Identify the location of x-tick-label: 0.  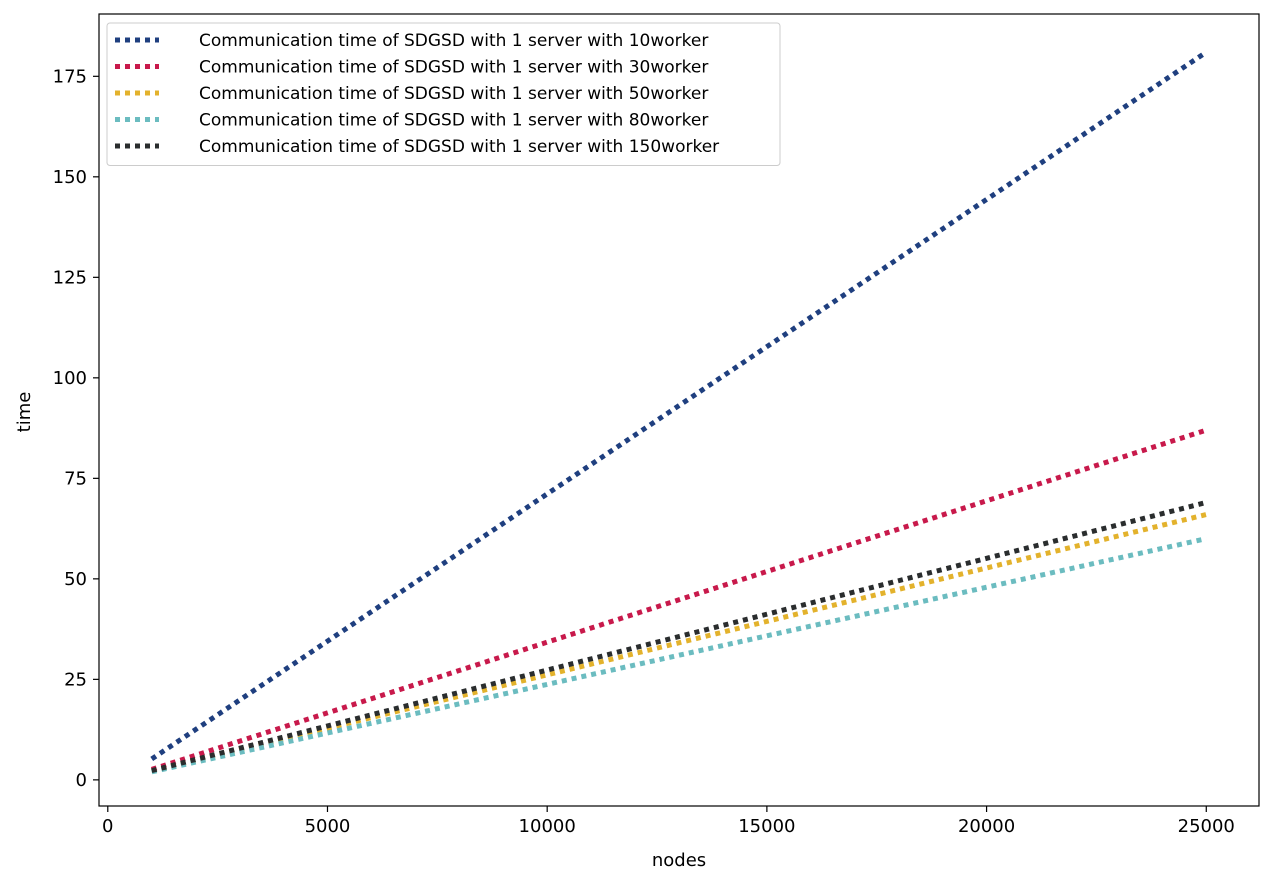
(107, 826).